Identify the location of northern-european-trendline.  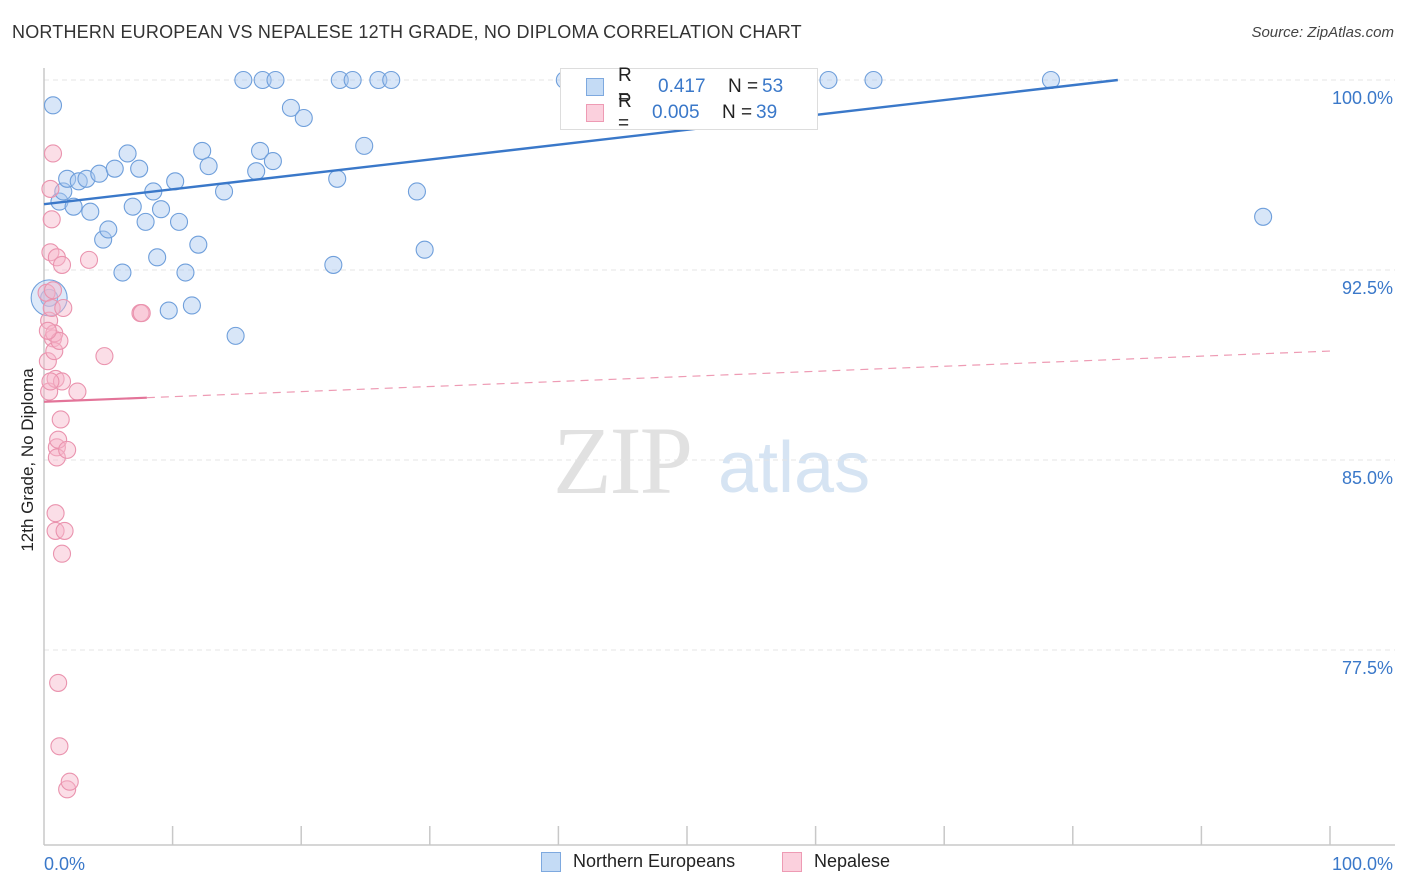
(580, 142).